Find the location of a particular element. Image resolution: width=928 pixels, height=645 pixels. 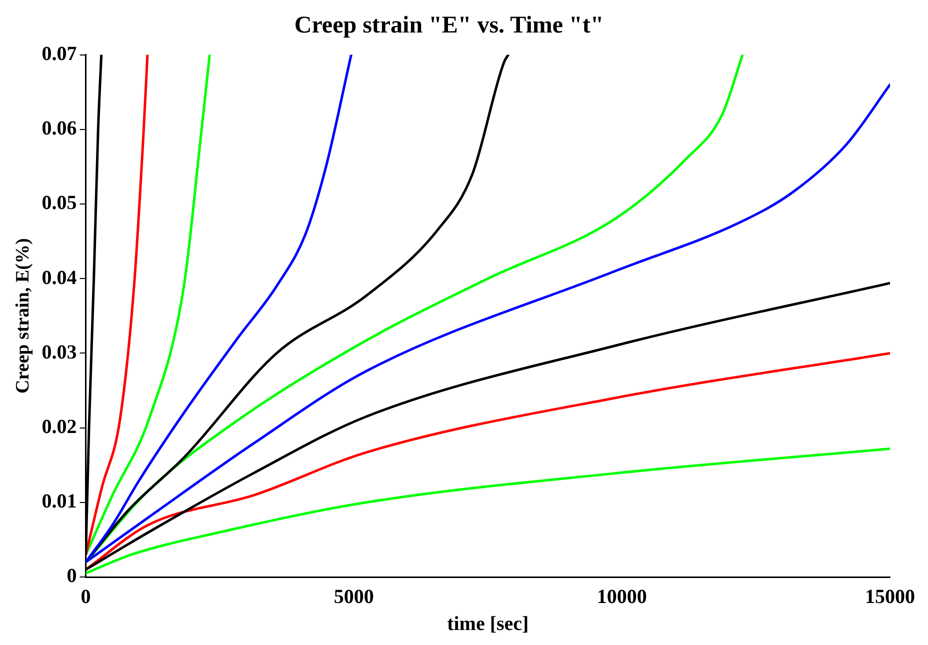

y-tick-label: 0.03 is located at coordinates (59, 352).